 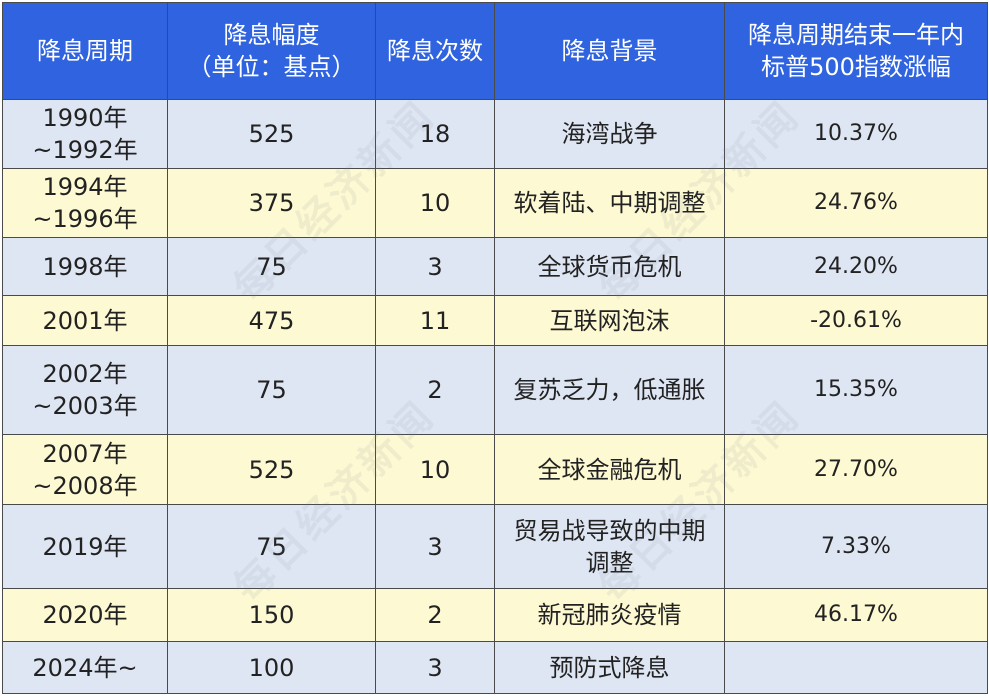 What do you see at coordinates (85, 615) in the screenshot?
I see `cell-period: 2020年` at bounding box center [85, 615].